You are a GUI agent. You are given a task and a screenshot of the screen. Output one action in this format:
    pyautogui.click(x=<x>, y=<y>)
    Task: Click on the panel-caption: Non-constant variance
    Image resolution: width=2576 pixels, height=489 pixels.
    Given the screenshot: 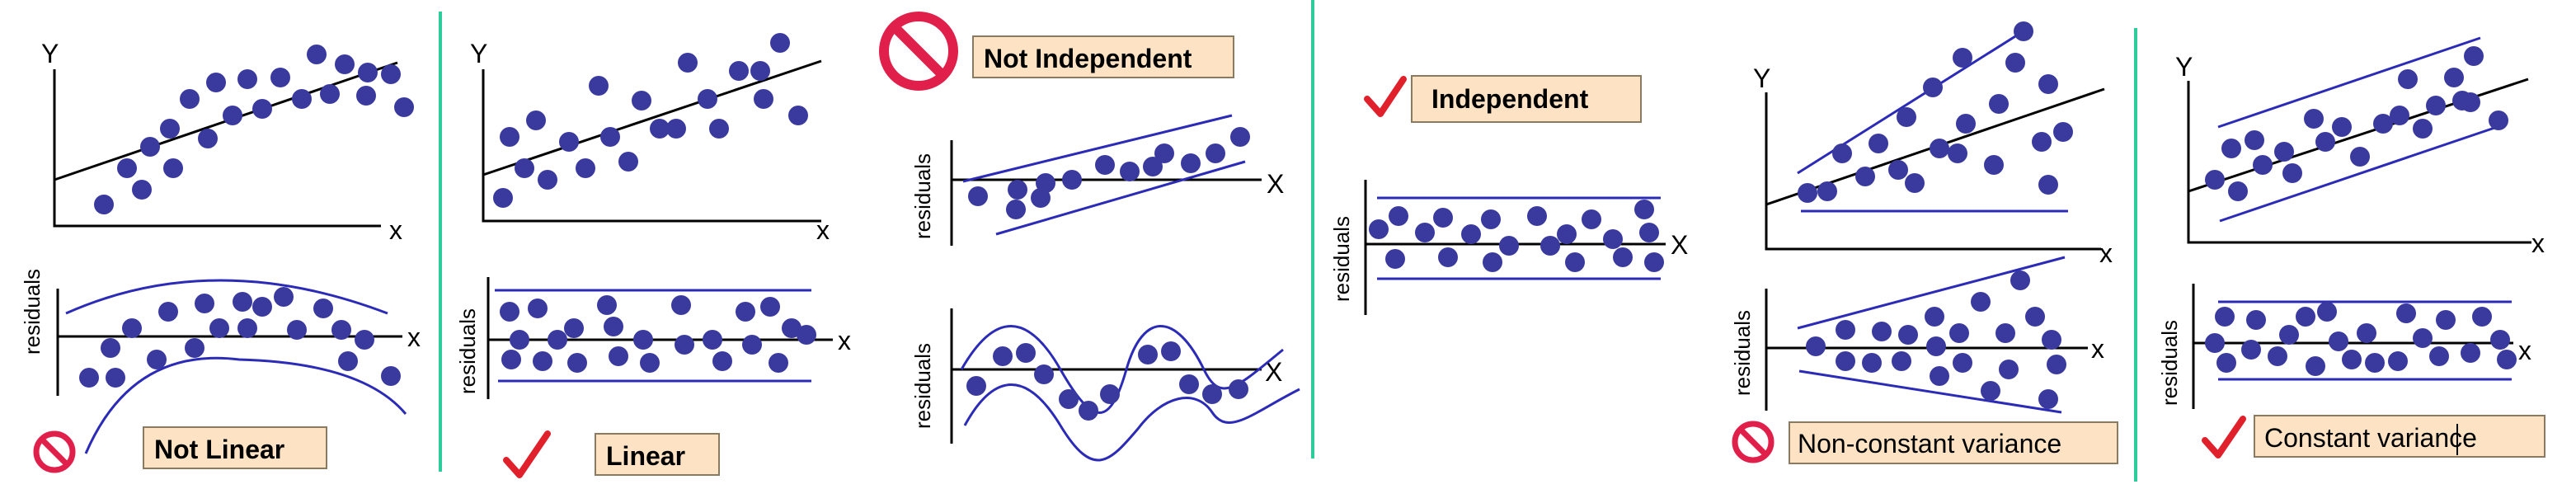 What is the action you would take?
    pyautogui.click(x=1929, y=443)
    